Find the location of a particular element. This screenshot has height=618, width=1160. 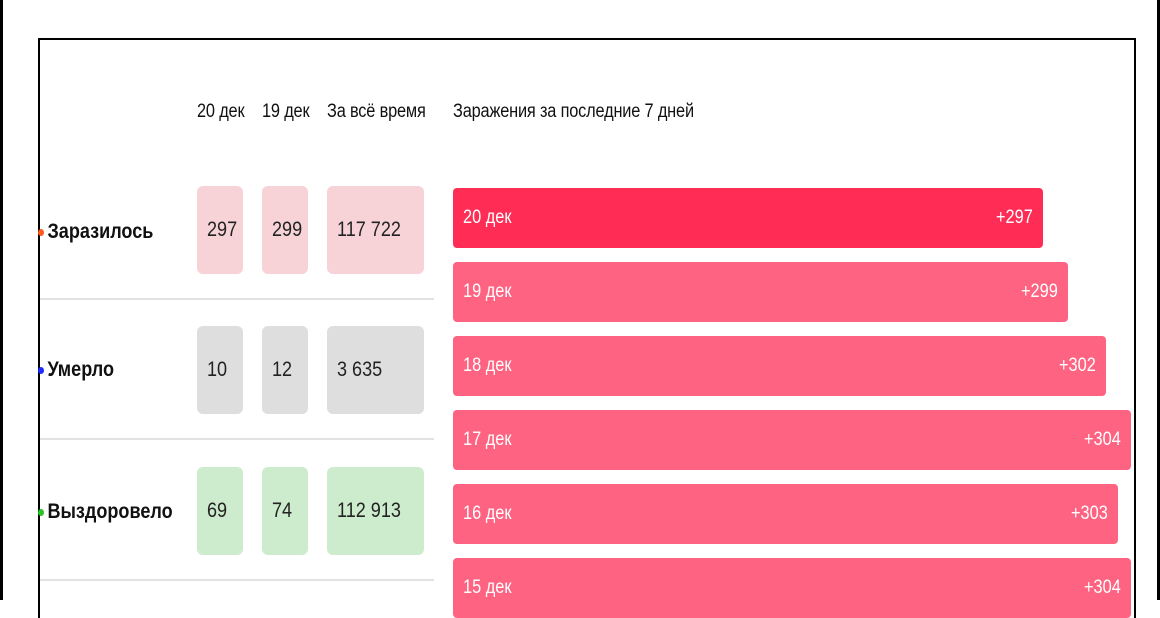

cell-value: 299 is located at coordinates (287, 229).